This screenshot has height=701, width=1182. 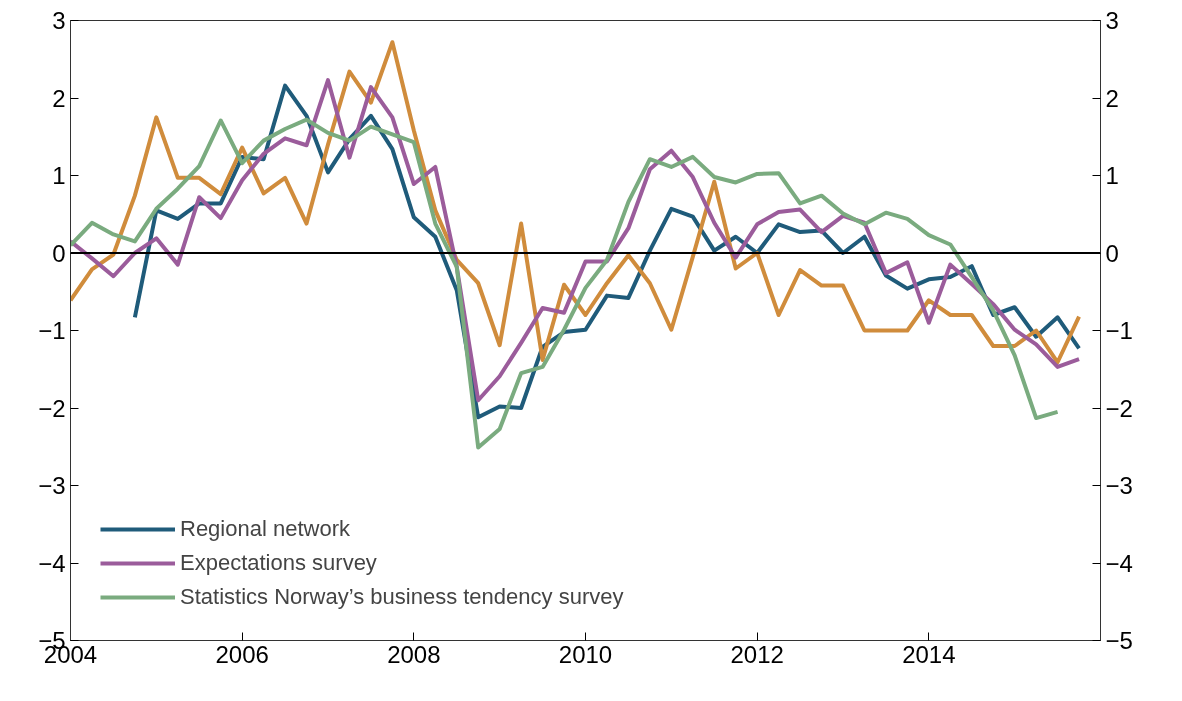 I want to click on y-tick-label: −2, so click(x=52, y=408).